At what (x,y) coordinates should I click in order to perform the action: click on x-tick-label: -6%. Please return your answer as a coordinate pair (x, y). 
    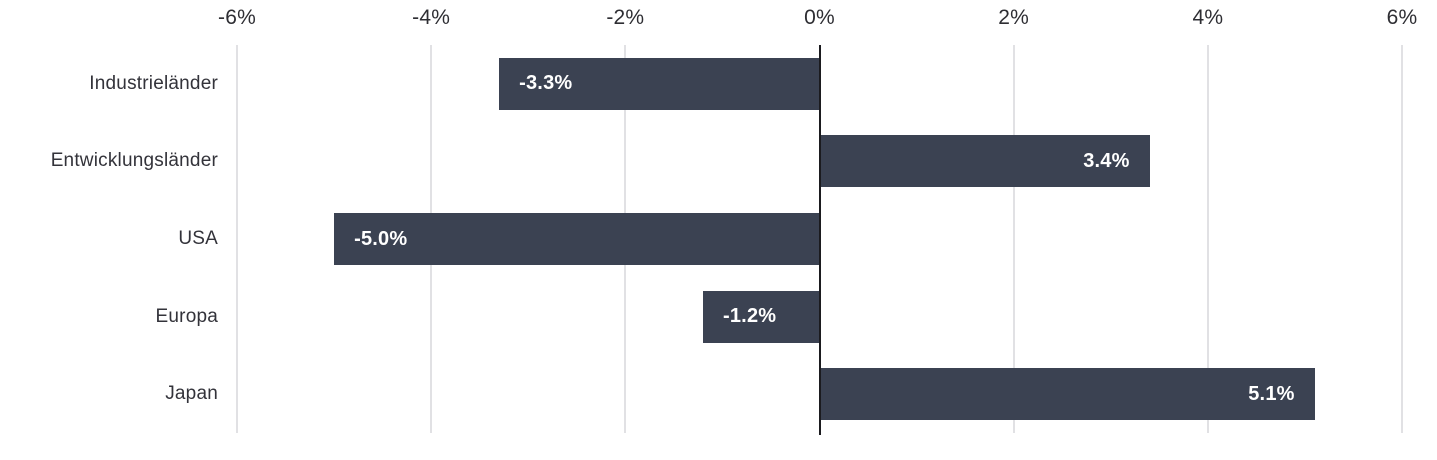
    Looking at the image, I should click on (237, 17).